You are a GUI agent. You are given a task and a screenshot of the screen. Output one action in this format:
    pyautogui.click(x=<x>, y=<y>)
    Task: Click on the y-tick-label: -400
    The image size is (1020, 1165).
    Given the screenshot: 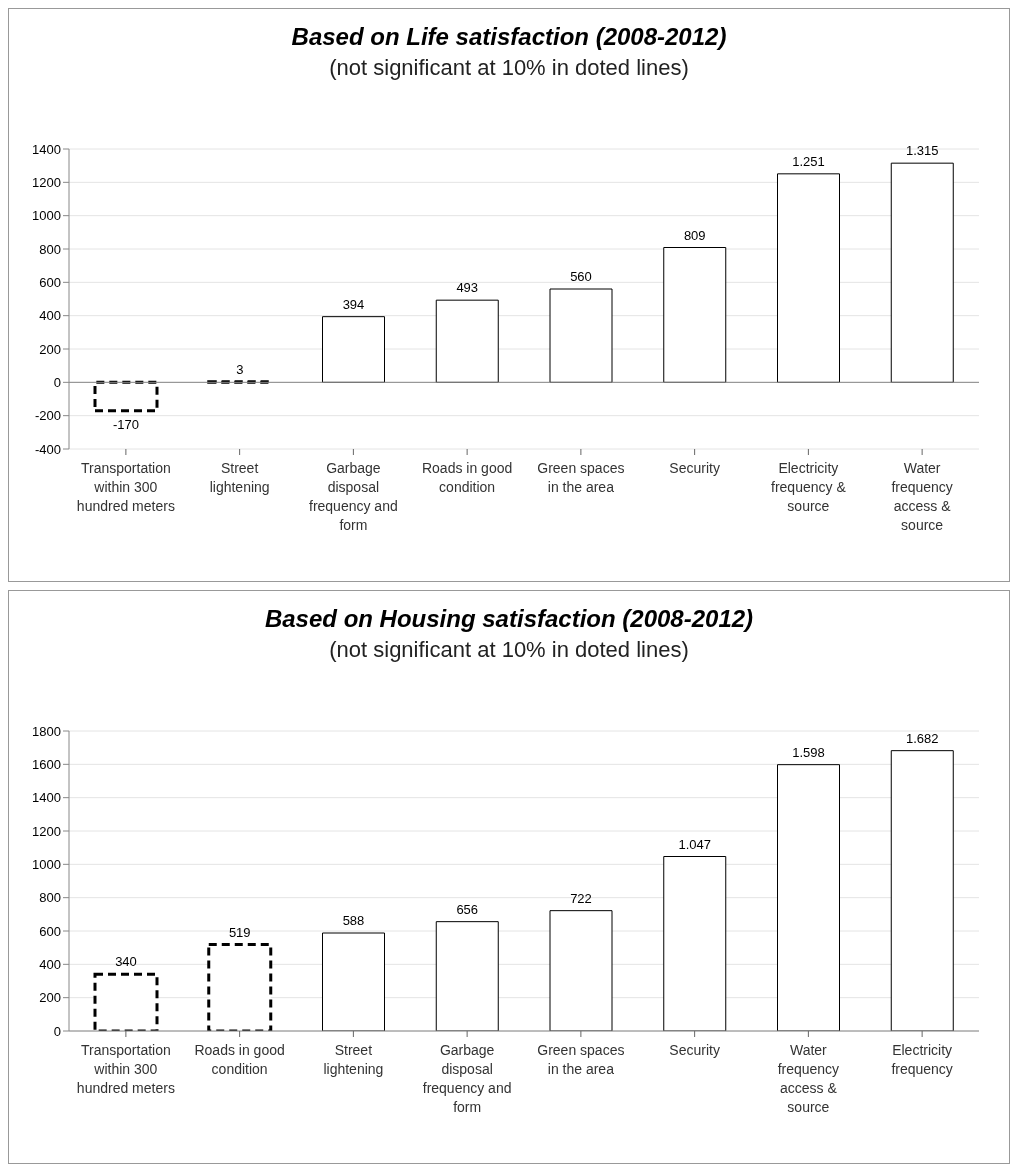 What is the action you would take?
    pyautogui.click(x=47, y=449)
    